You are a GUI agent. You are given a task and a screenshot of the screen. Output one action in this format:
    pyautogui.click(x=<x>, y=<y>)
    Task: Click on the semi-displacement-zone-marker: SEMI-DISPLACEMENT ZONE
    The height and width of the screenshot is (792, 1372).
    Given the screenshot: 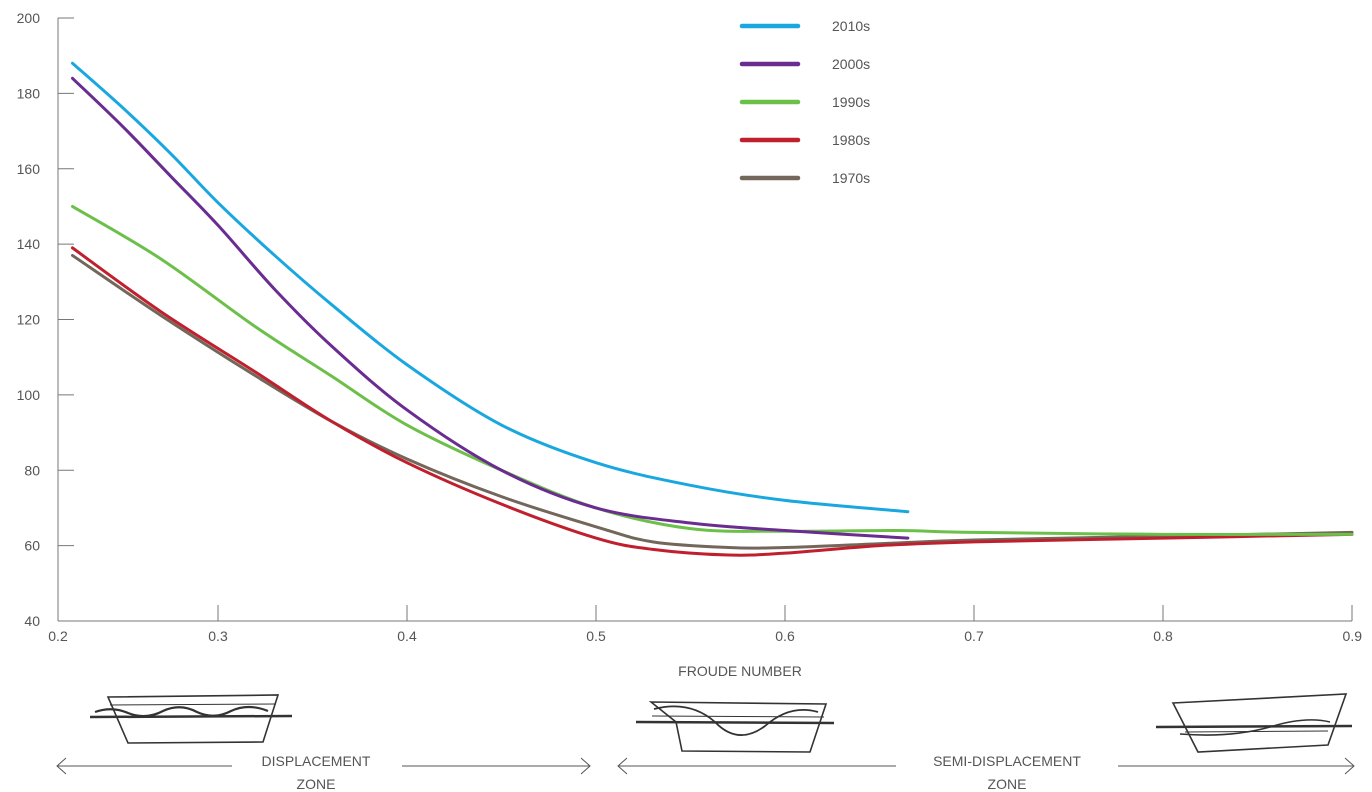 What is the action you would take?
    pyautogui.click(x=986, y=772)
    